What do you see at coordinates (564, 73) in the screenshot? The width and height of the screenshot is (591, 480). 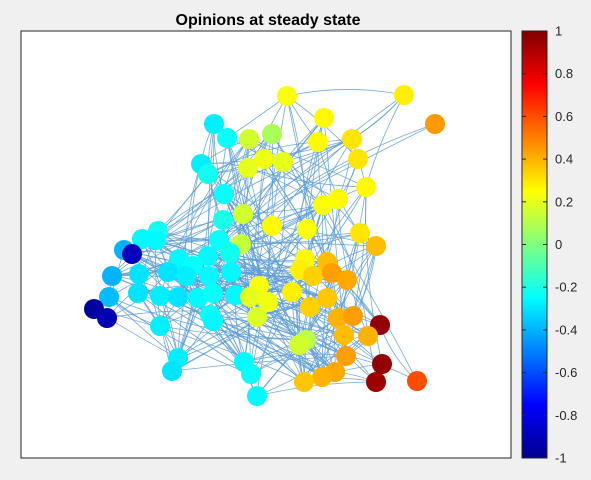 I see `colorbar-tick-label: 0.8` at bounding box center [564, 73].